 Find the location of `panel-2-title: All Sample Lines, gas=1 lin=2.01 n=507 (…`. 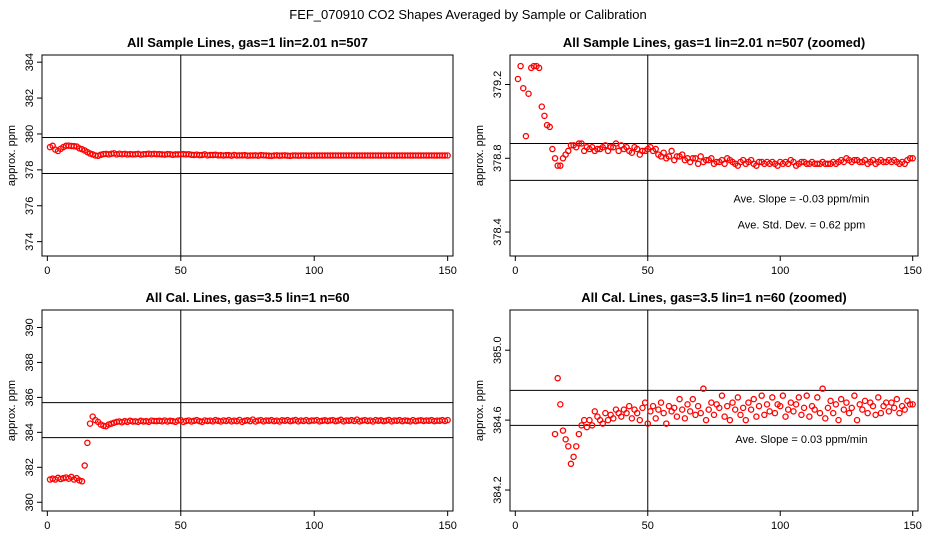

panel-2-title: All Sample Lines, gas=1 lin=2.01 n=507 (… is located at coordinates (714, 42).